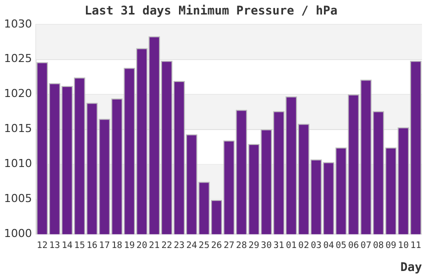 The image size is (430, 275). Describe the element at coordinates (211, 10) in the screenshot. I see `chart-title: Last 31 days Minimum Pressure / hPa` at that location.